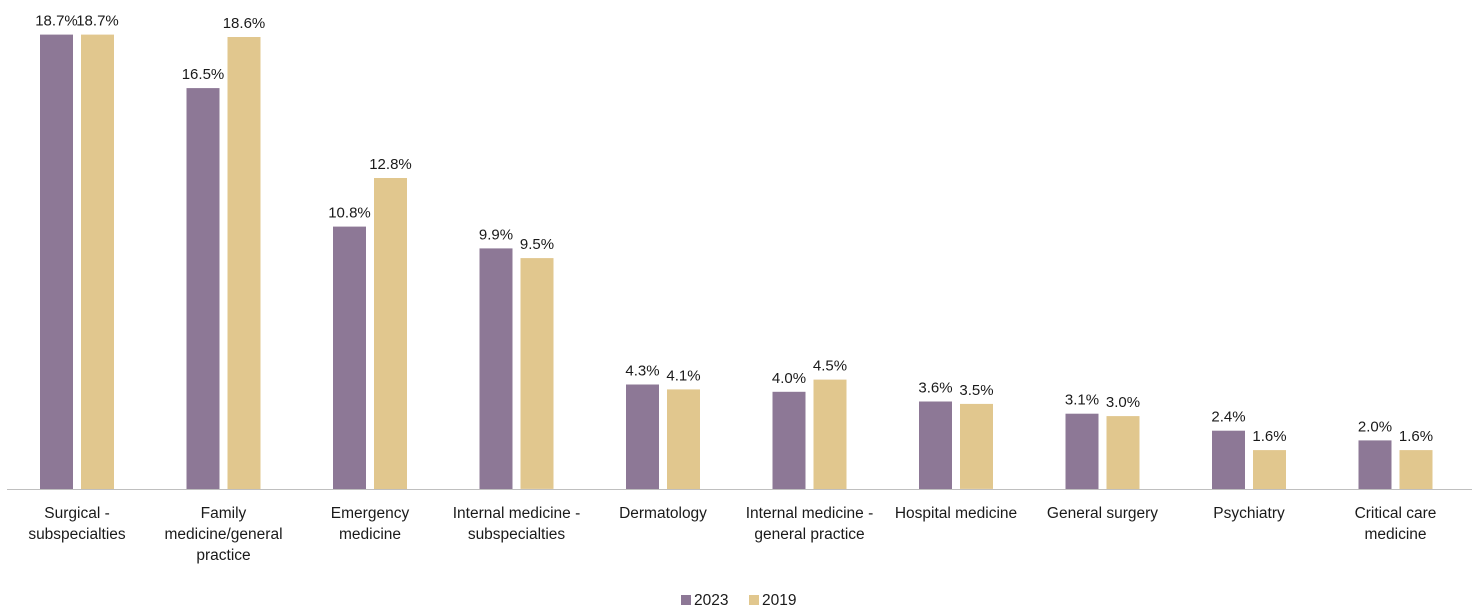 Image resolution: width=1474 pixels, height=615 pixels. Describe the element at coordinates (810, 524) in the screenshot. I see `category-label-6: Internal medicine -general practice` at that location.